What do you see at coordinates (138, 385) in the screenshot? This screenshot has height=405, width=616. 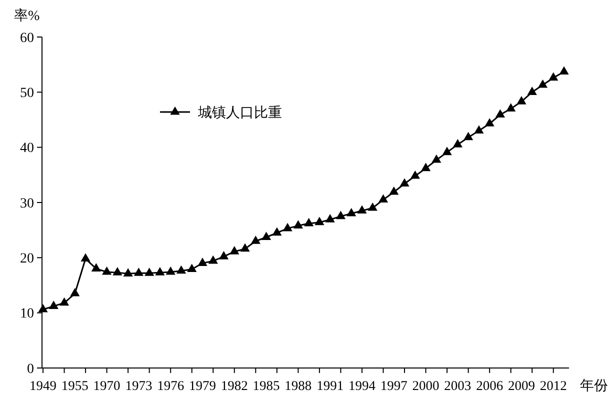 I see `x-tick-label: 1973` at bounding box center [138, 385].